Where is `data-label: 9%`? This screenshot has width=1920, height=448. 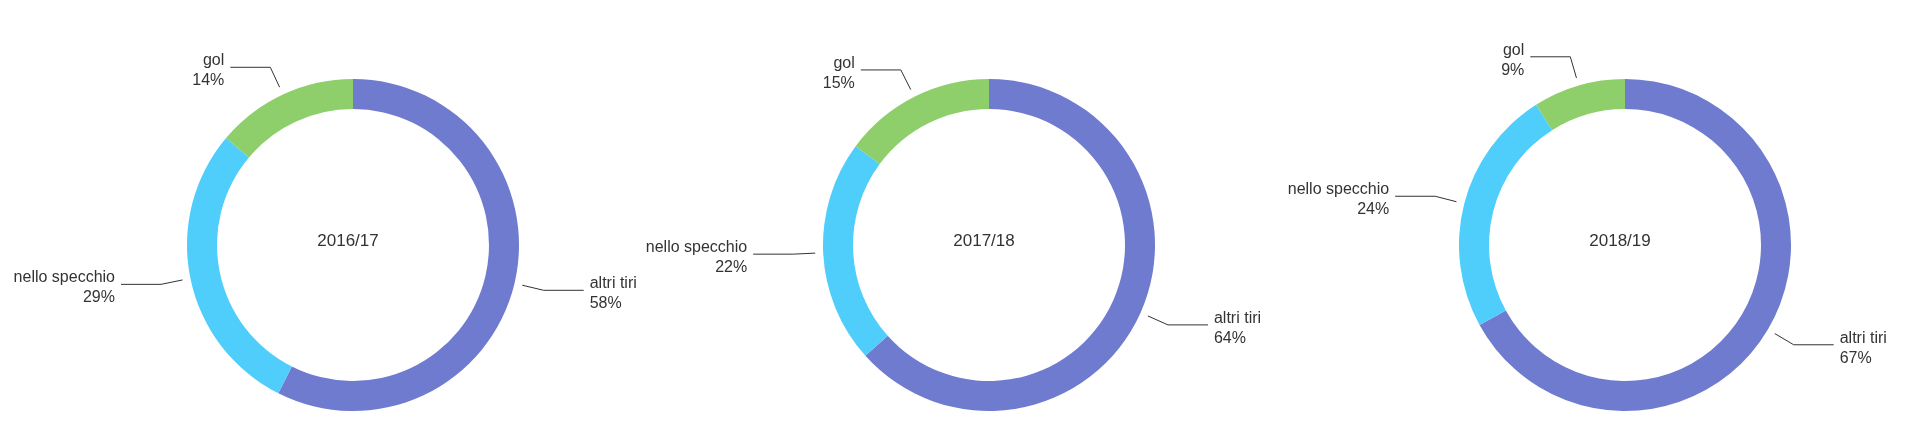
data-label: 9% is located at coordinates (1513, 69).